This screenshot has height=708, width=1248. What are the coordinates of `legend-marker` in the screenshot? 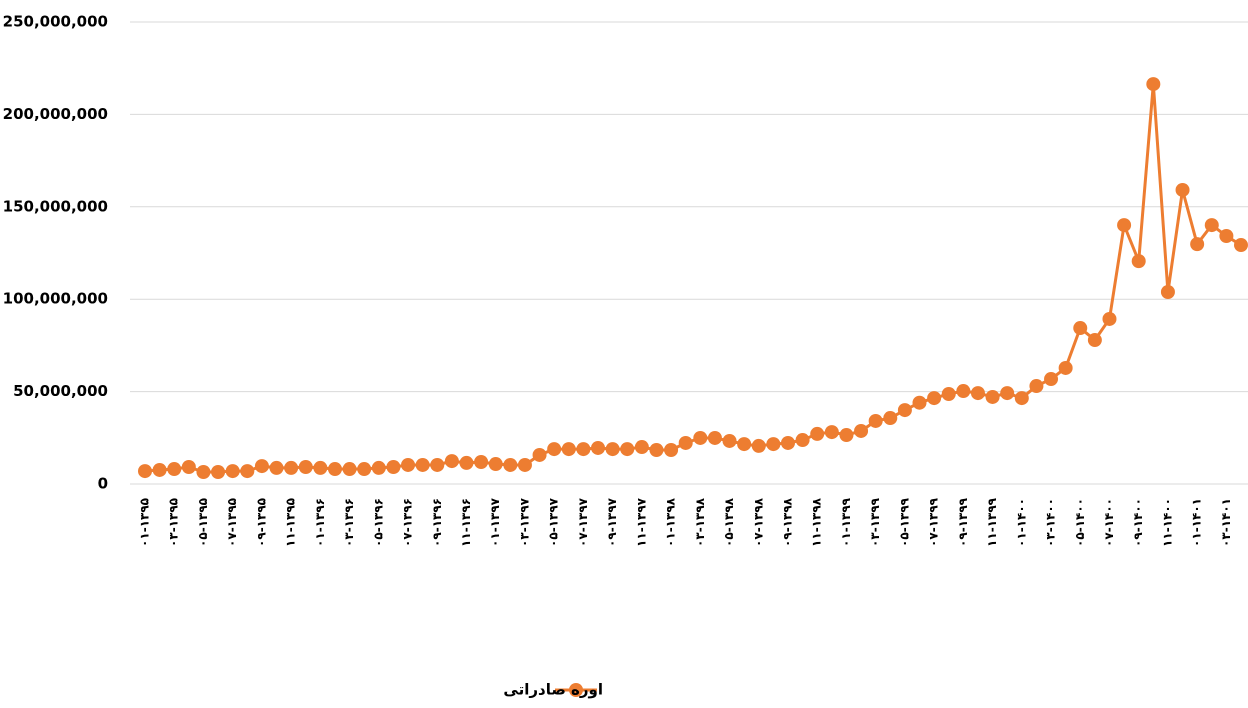 It's located at (576, 690).